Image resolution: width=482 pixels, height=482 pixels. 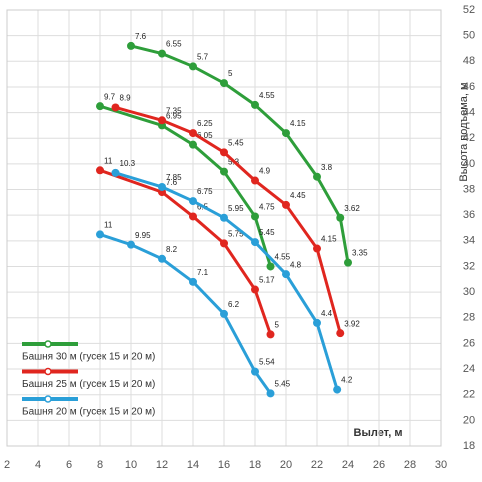 What do you see at coordinates (162, 465) in the screenshot?
I see `x-tick-label: 12` at bounding box center [162, 465].